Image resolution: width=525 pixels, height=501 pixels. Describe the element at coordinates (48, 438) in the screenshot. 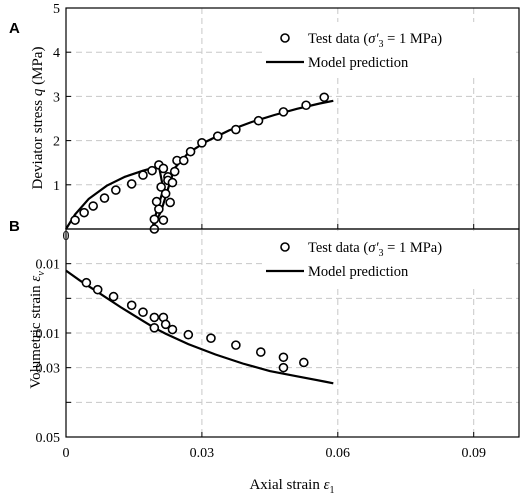

I see `y-tick-label: 0.05` at that location.